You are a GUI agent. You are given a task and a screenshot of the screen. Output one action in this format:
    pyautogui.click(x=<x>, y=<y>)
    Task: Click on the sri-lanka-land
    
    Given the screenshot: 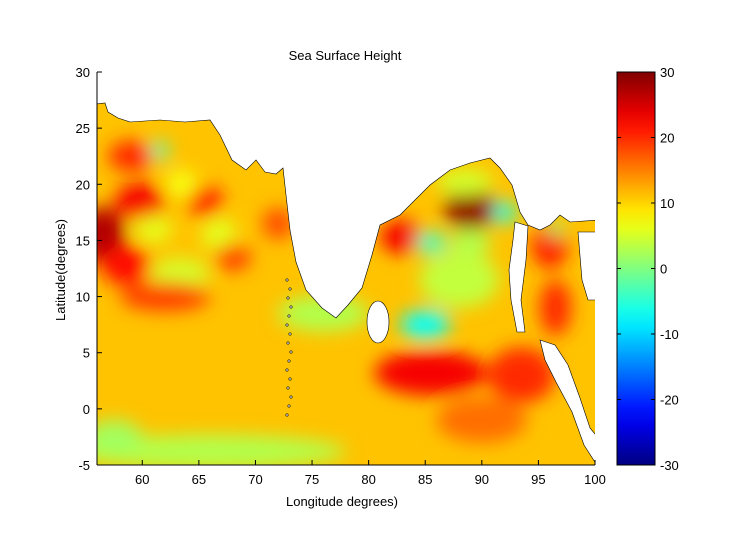 What is the action you would take?
    pyautogui.click(x=378, y=322)
    